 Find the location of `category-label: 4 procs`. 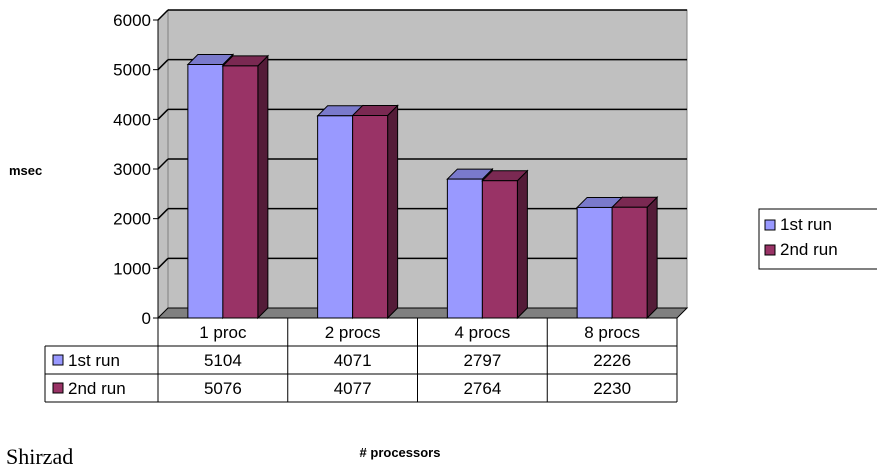

category-label: 4 procs is located at coordinates (483, 332).